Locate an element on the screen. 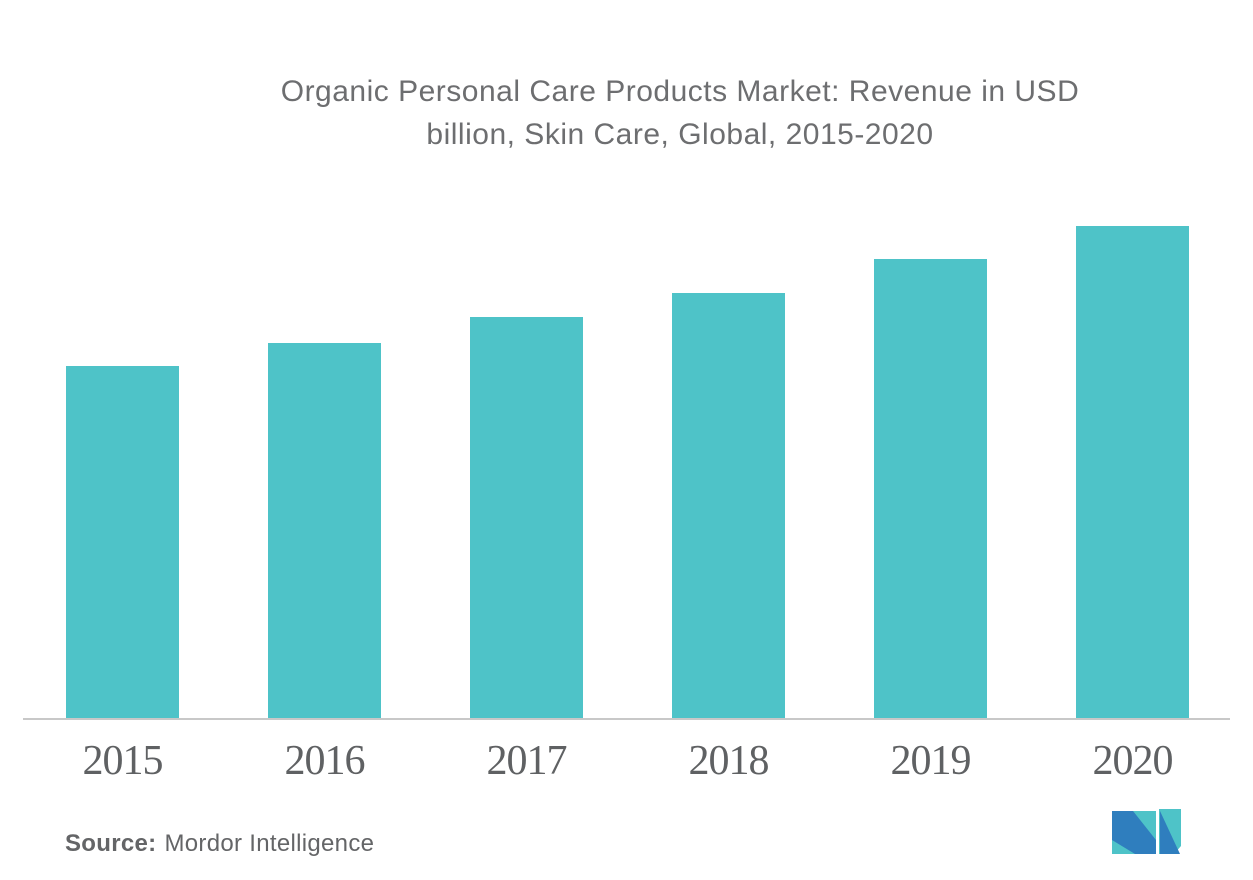 Image resolution: width=1253 pixels, height=880 pixels. mordor-intelligence-logo is located at coordinates (1146, 831).